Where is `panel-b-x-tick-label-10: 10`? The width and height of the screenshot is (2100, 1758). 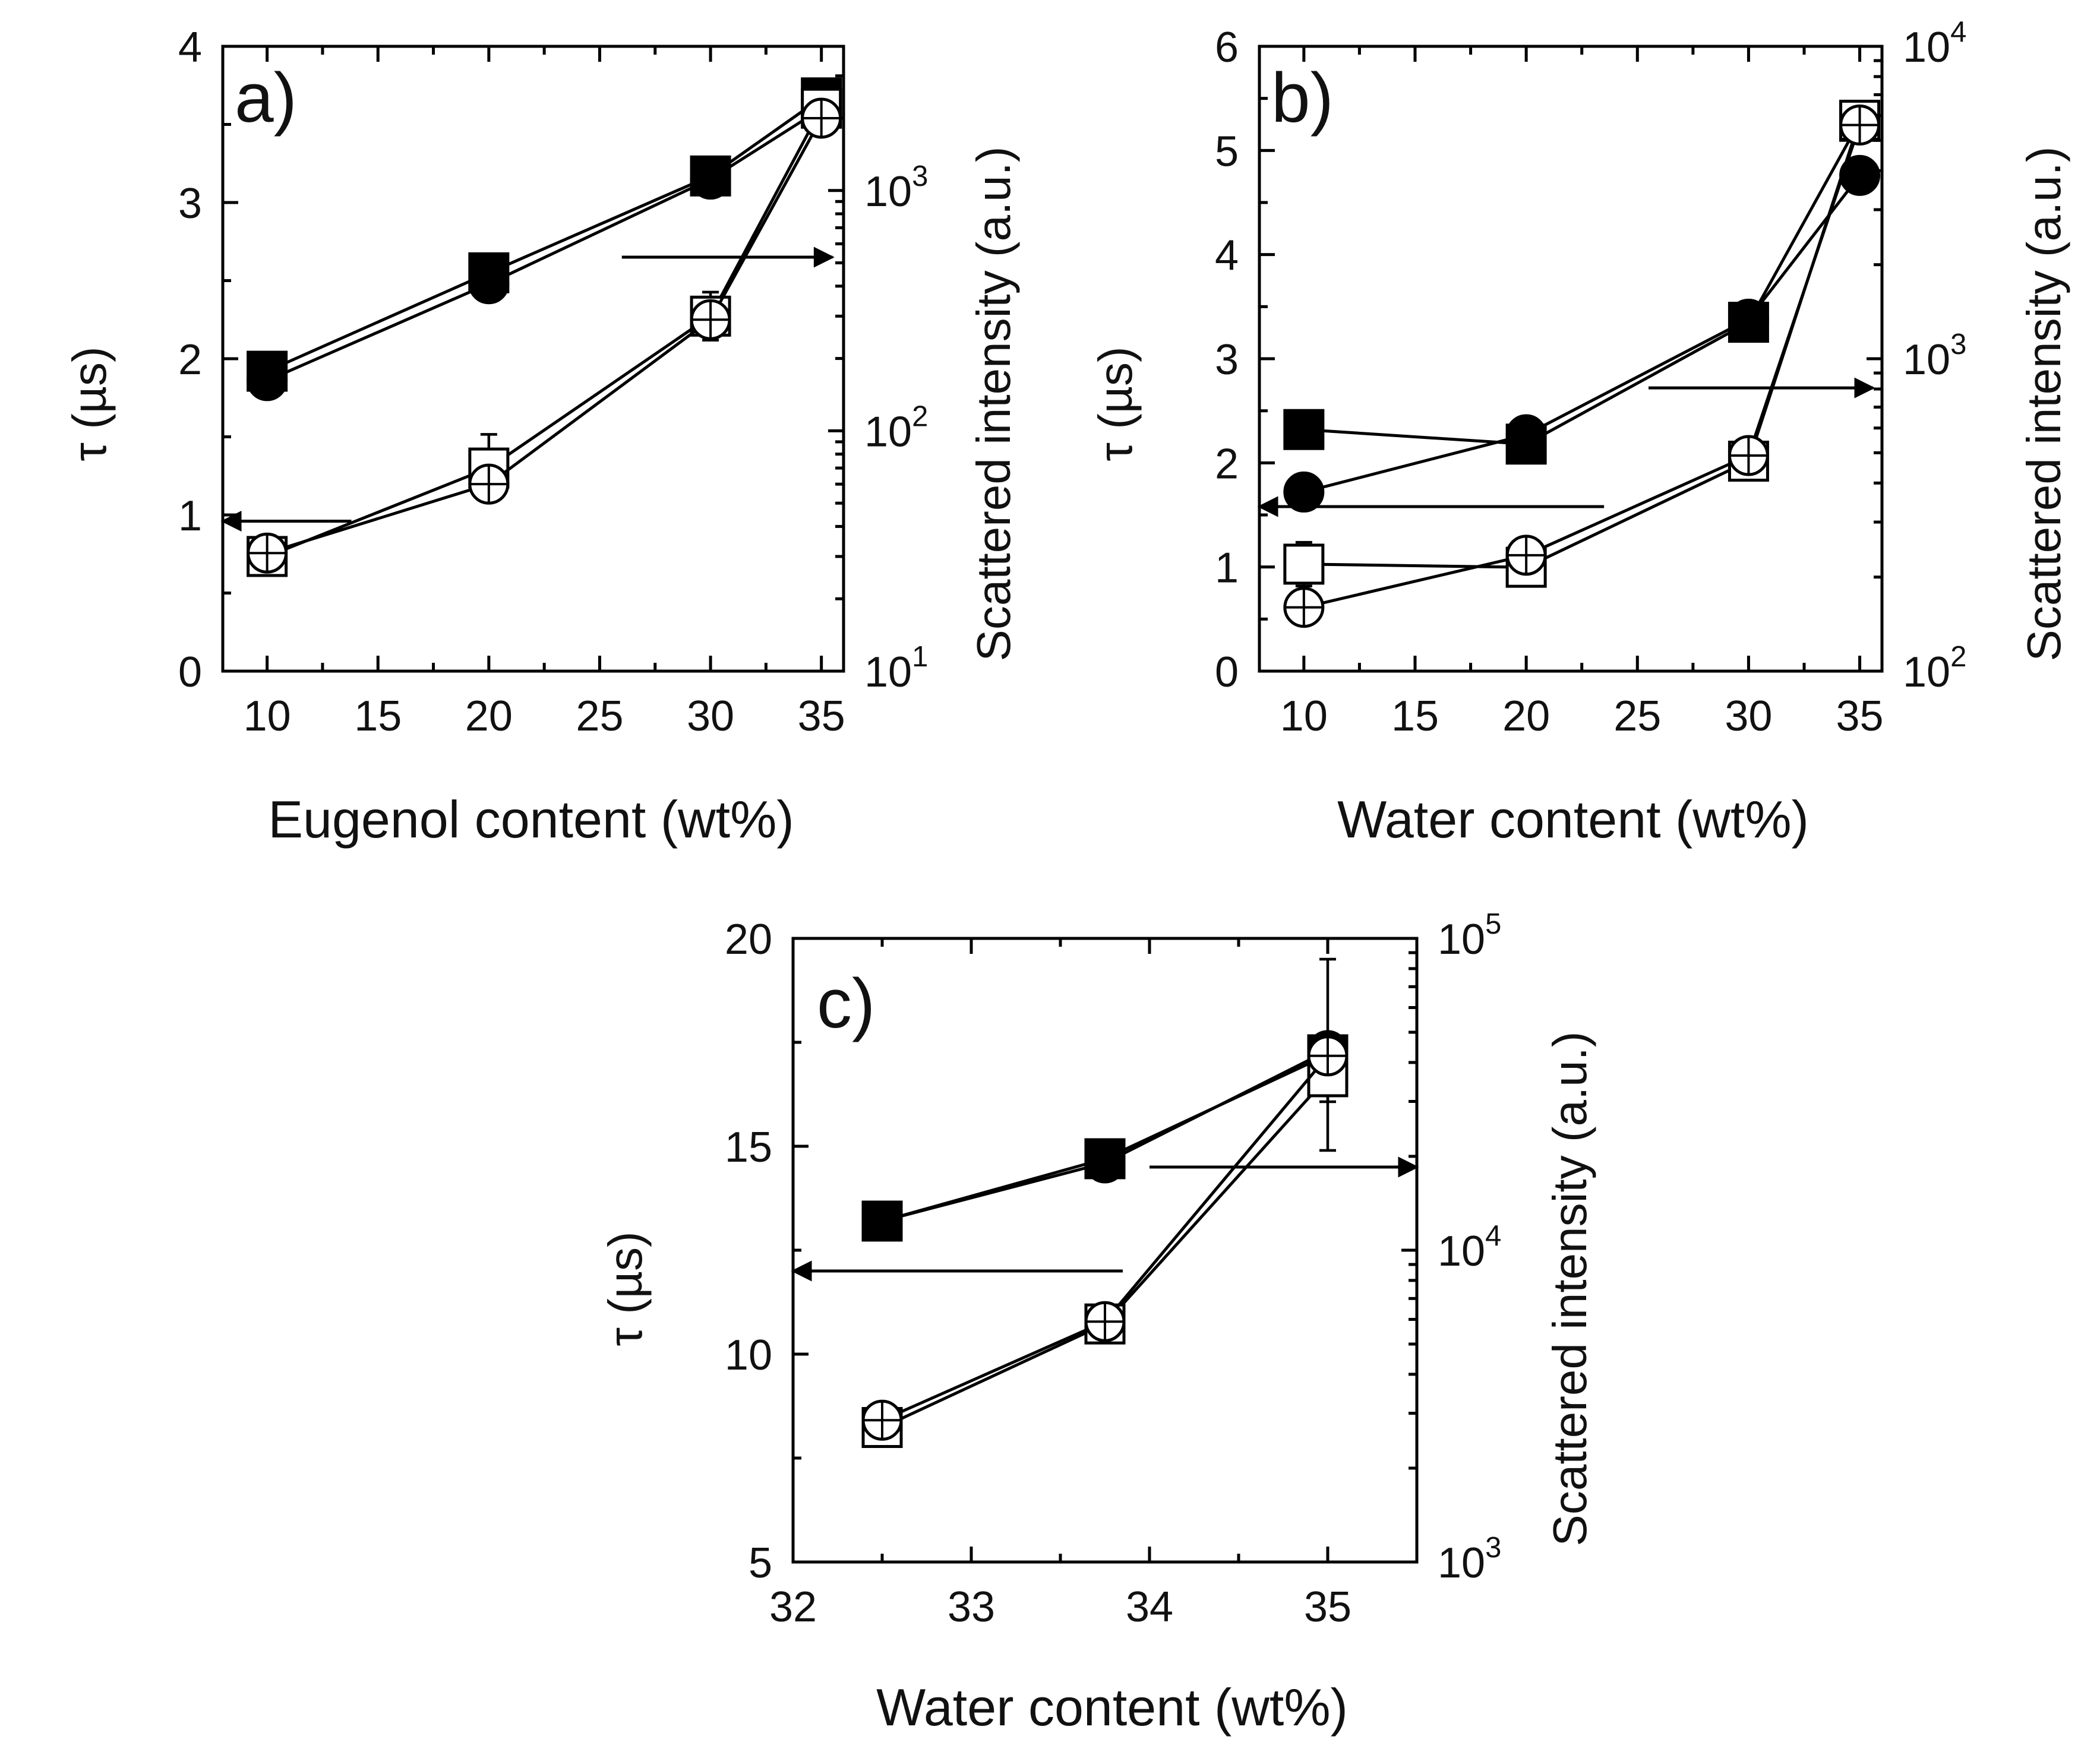
panel-b-x-tick-label-10: 10 is located at coordinates (1304, 716).